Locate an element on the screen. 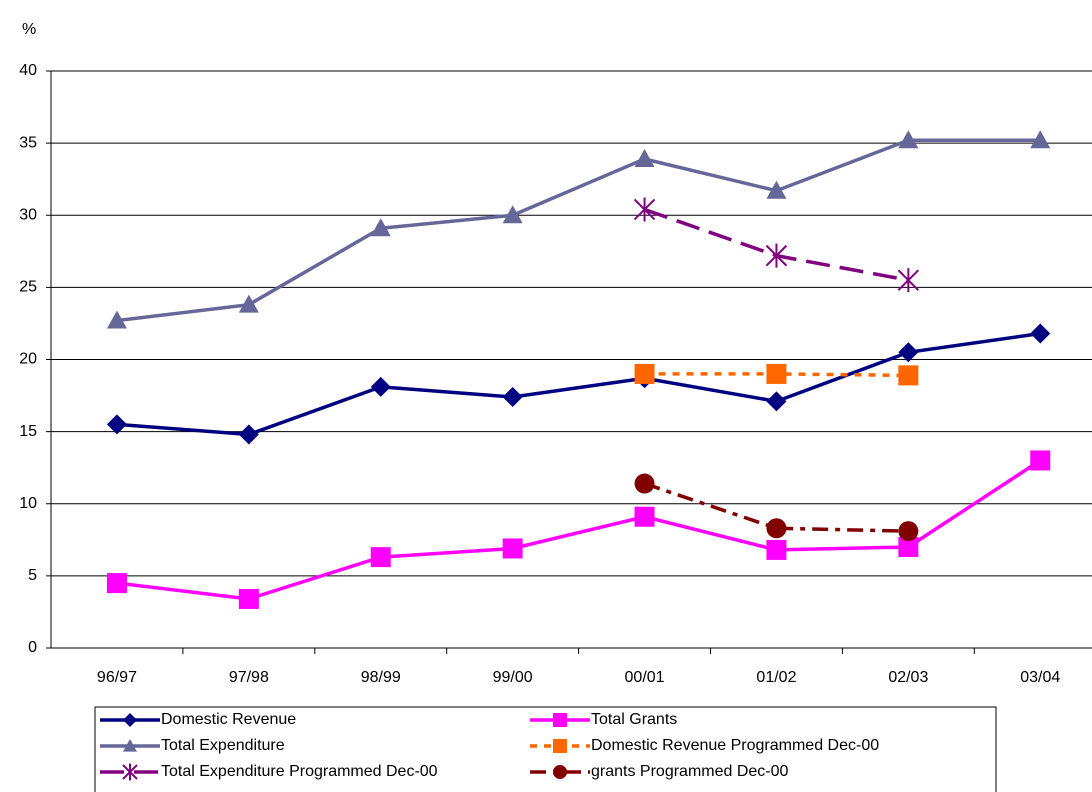 This screenshot has height=792, width=1092. x-tick-label: 03/04 is located at coordinates (1040, 677).